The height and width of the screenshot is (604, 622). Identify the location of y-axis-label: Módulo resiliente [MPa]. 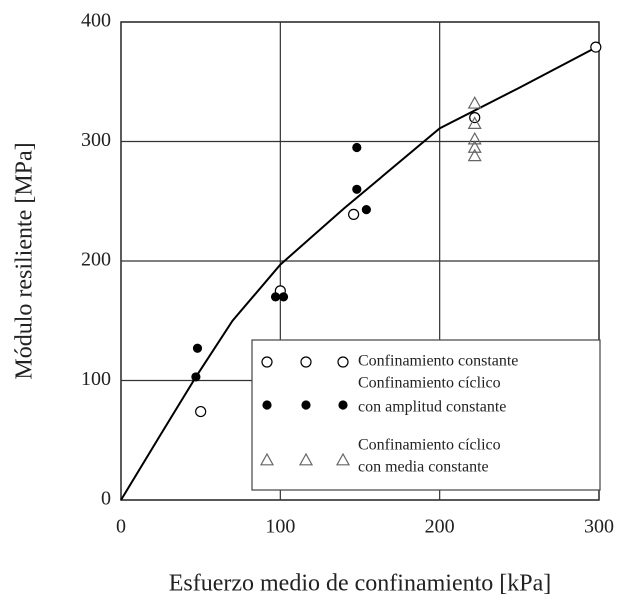
(25, 260).